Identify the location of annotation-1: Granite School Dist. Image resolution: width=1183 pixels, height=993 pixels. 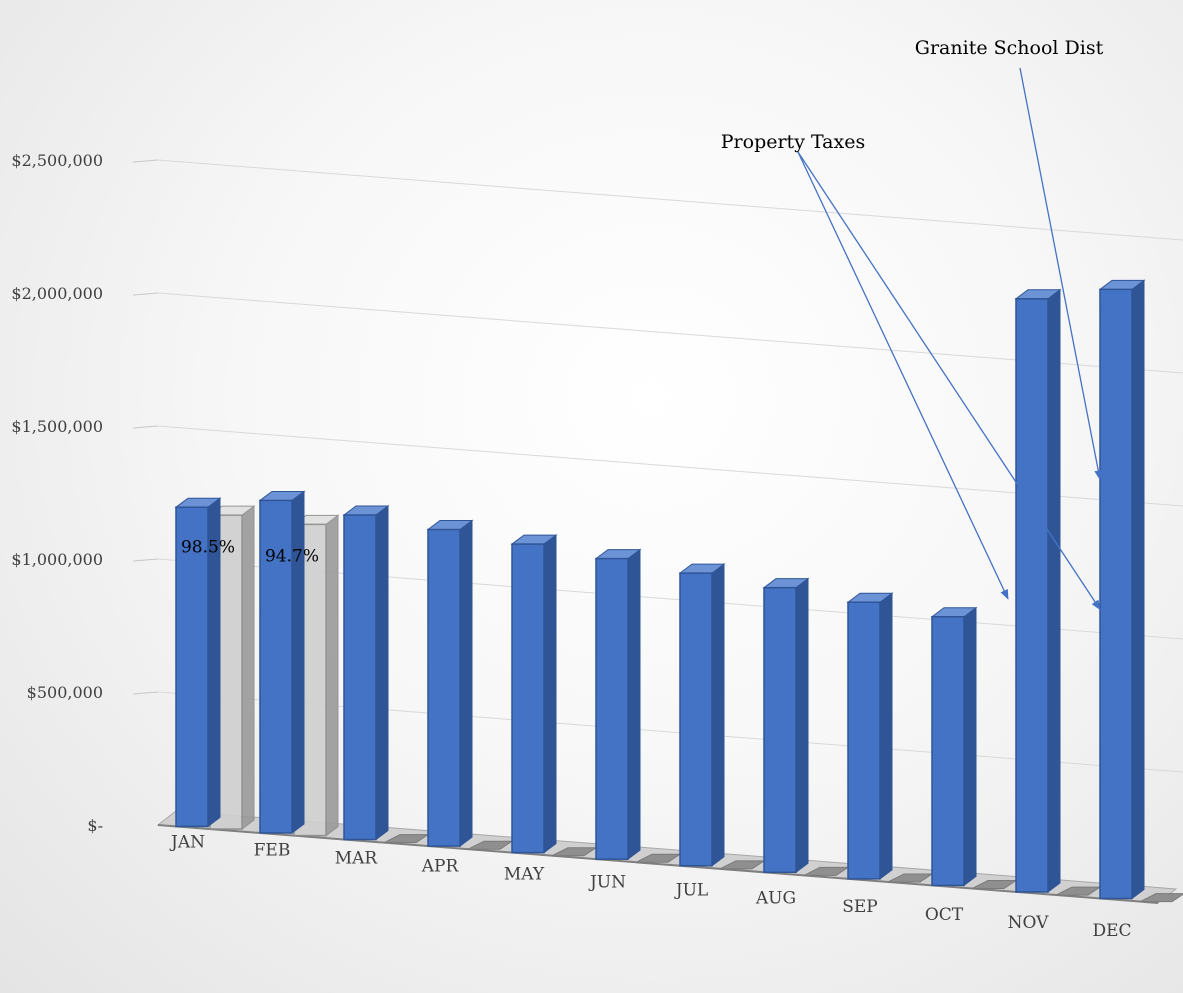
(1009, 48).